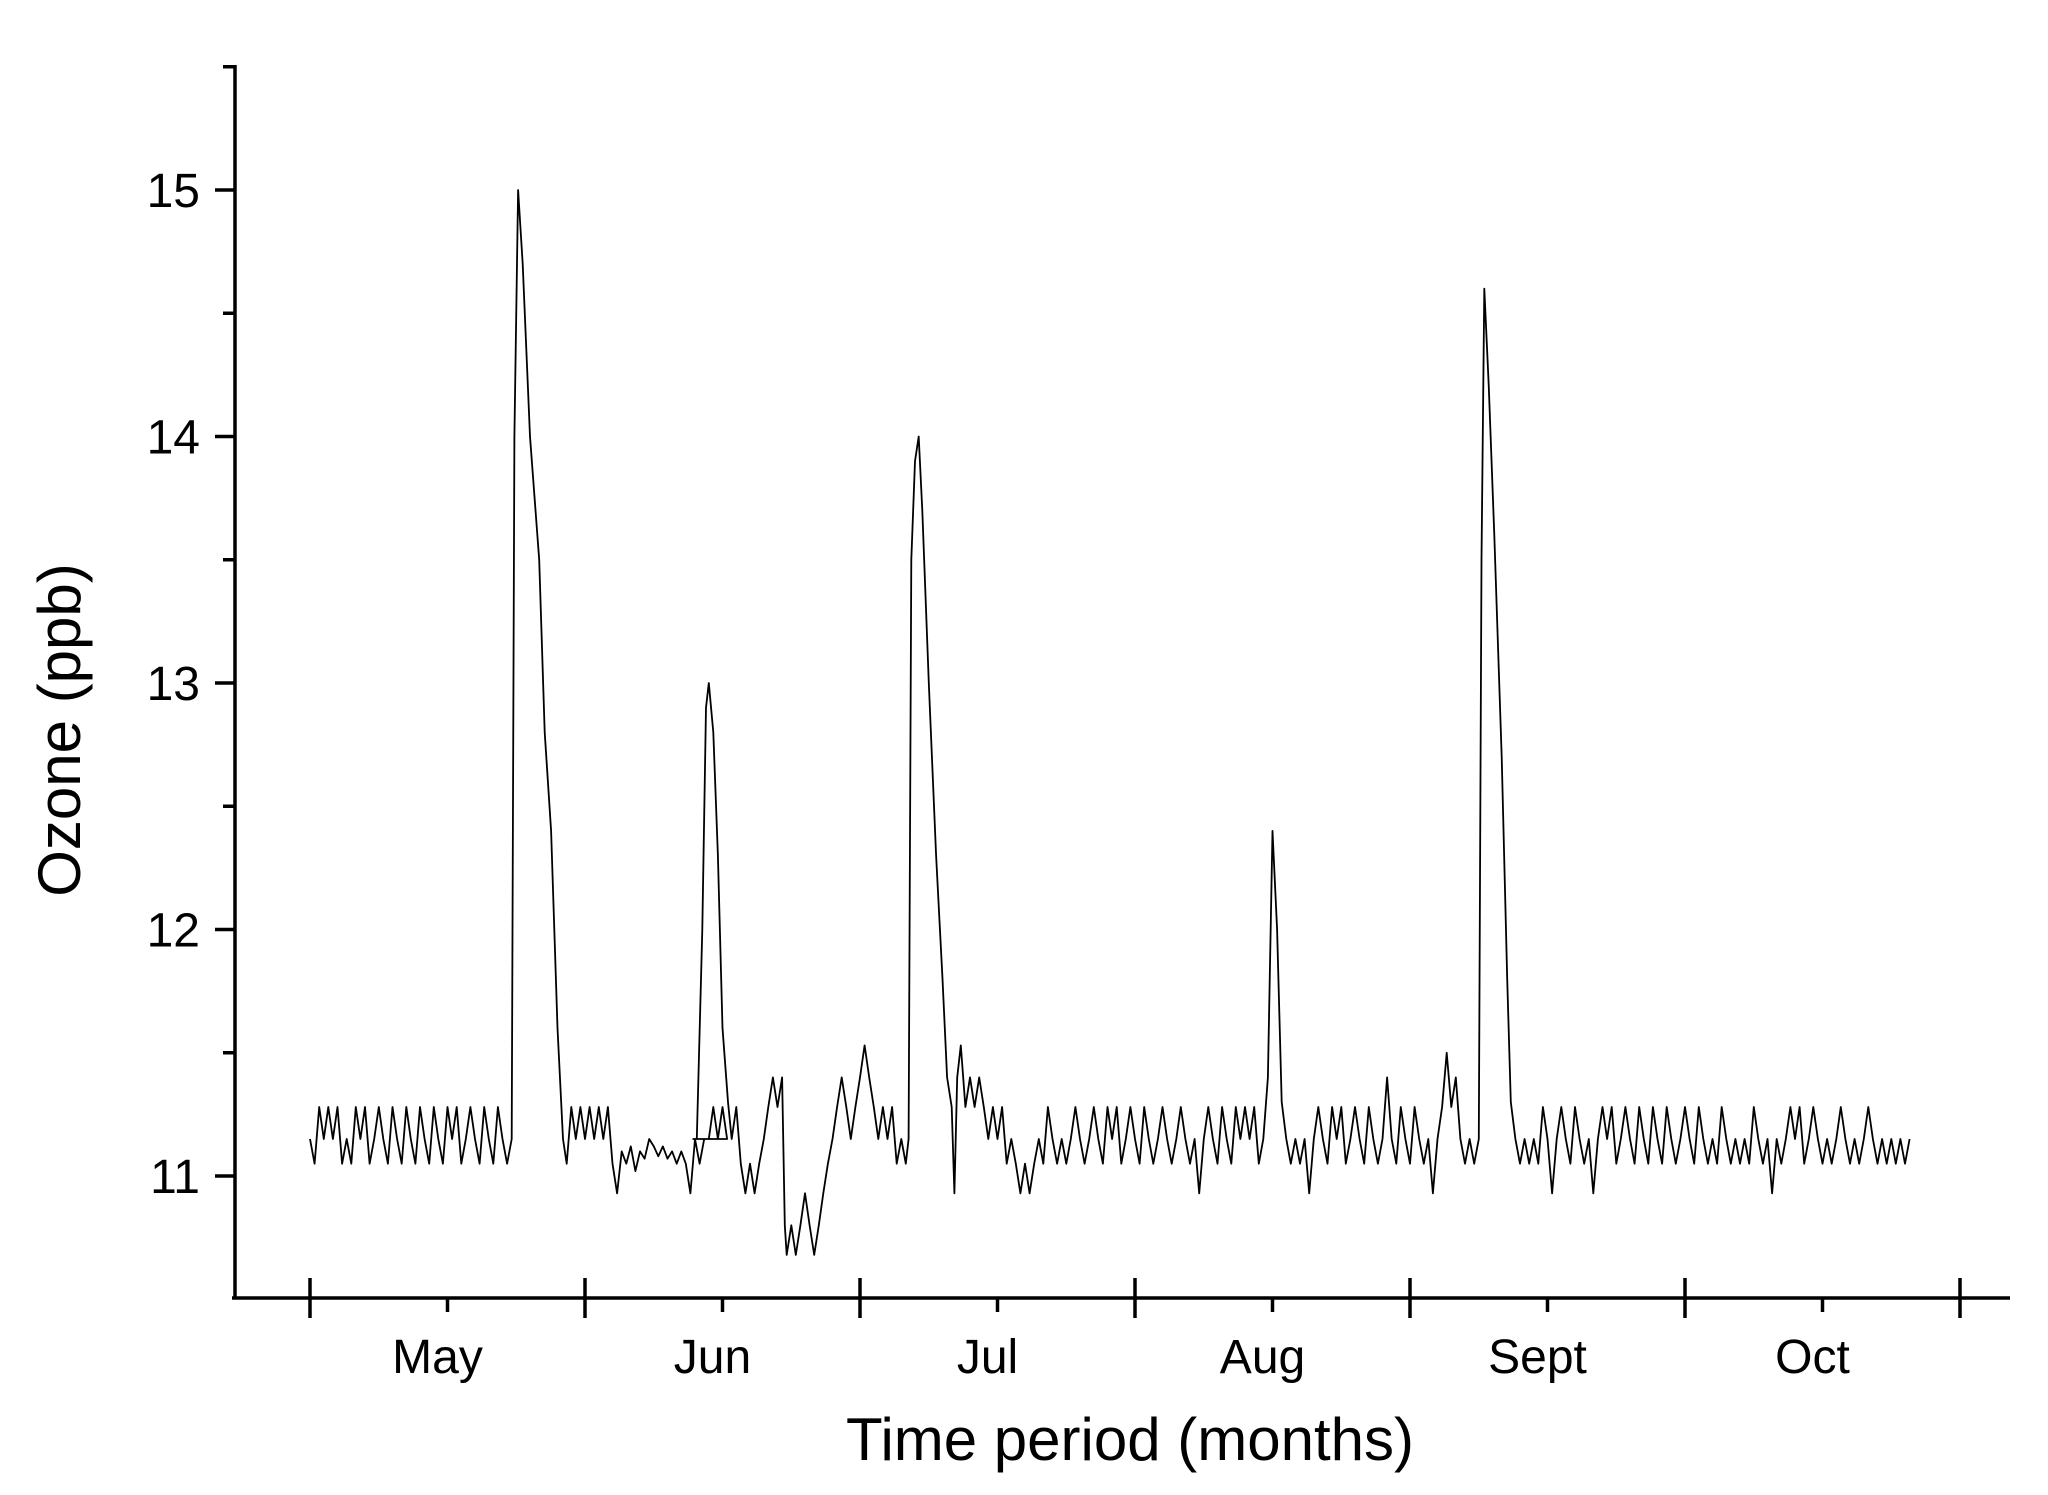 The height and width of the screenshot is (1495, 2048). I want to click on x-tick-label: Oct, so click(1812, 1357).